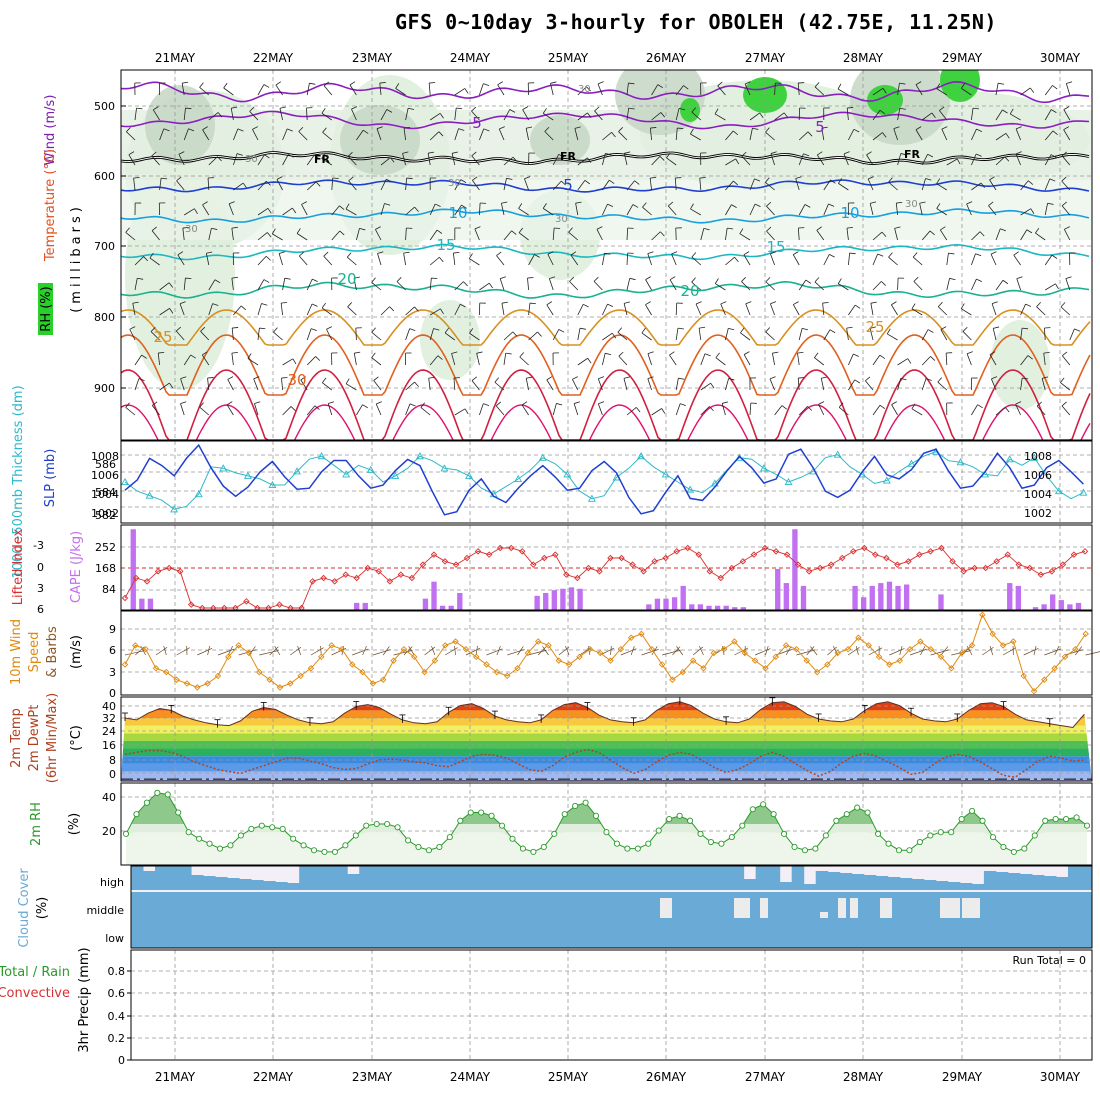 This screenshot has width=1100, height=1100. What do you see at coordinates (36, 824) in the screenshot?
I see `label-rh2m: 2m RH` at bounding box center [36, 824].